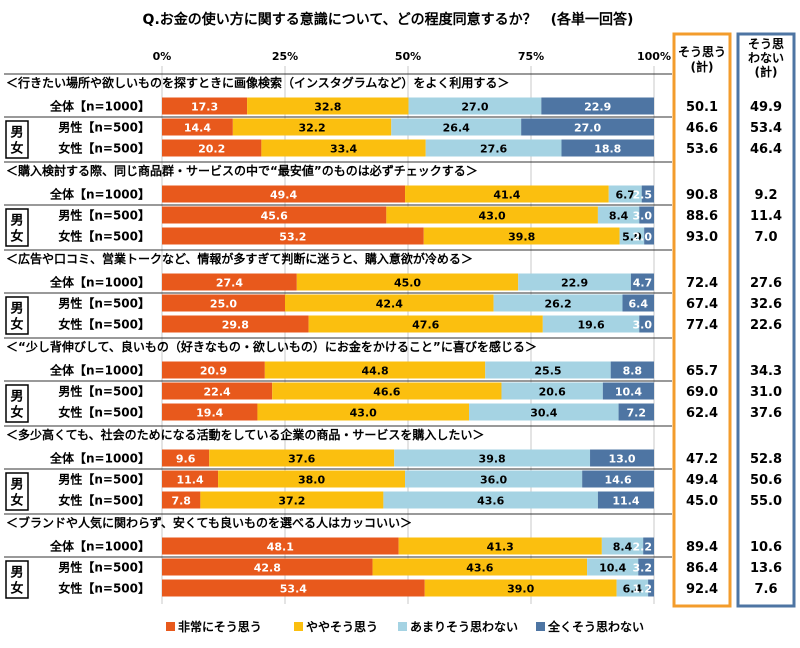 The height and width of the screenshot is (648, 800). I want to click on legend-label: 全くそう思わない, so click(595, 626).